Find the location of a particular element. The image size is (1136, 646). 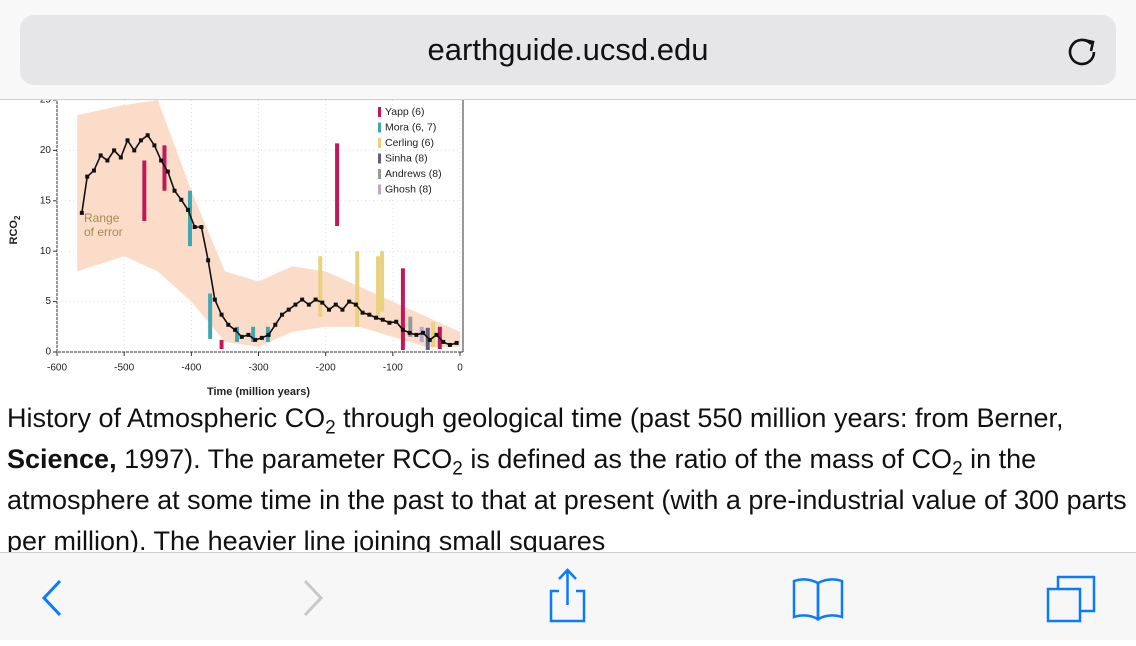

y-axis-label-text: RCO is located at coordinates (14, 232).